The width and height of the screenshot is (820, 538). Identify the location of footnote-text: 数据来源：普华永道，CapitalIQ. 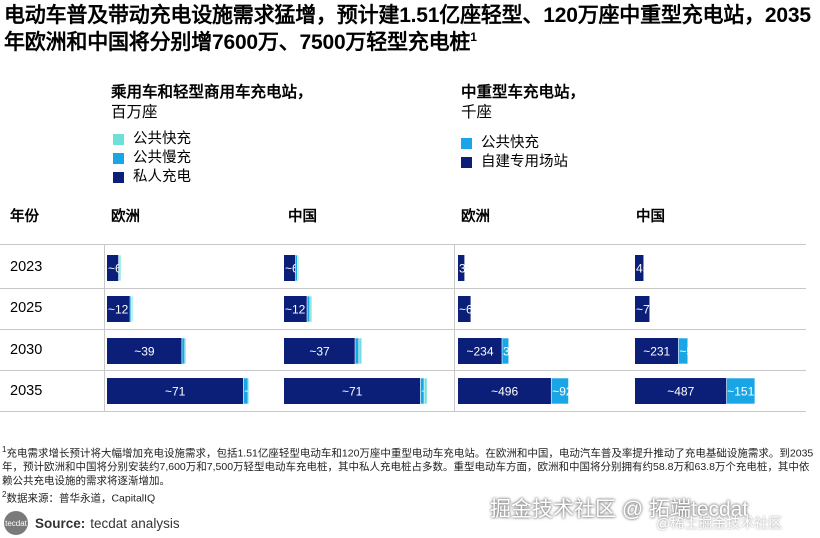
(81, 498).